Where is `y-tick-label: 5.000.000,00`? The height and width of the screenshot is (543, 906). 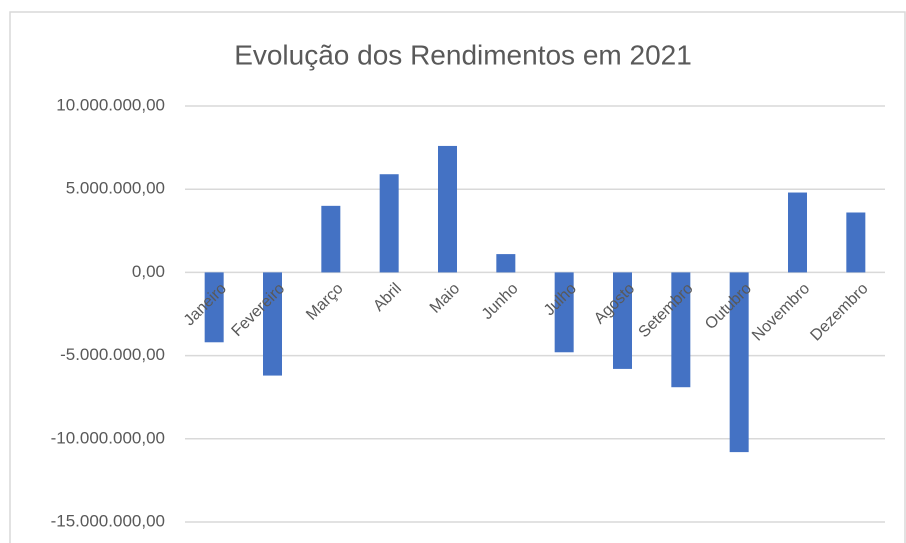
y-tick-label: 5.000.000,00 is located at coordinates (115, 188).